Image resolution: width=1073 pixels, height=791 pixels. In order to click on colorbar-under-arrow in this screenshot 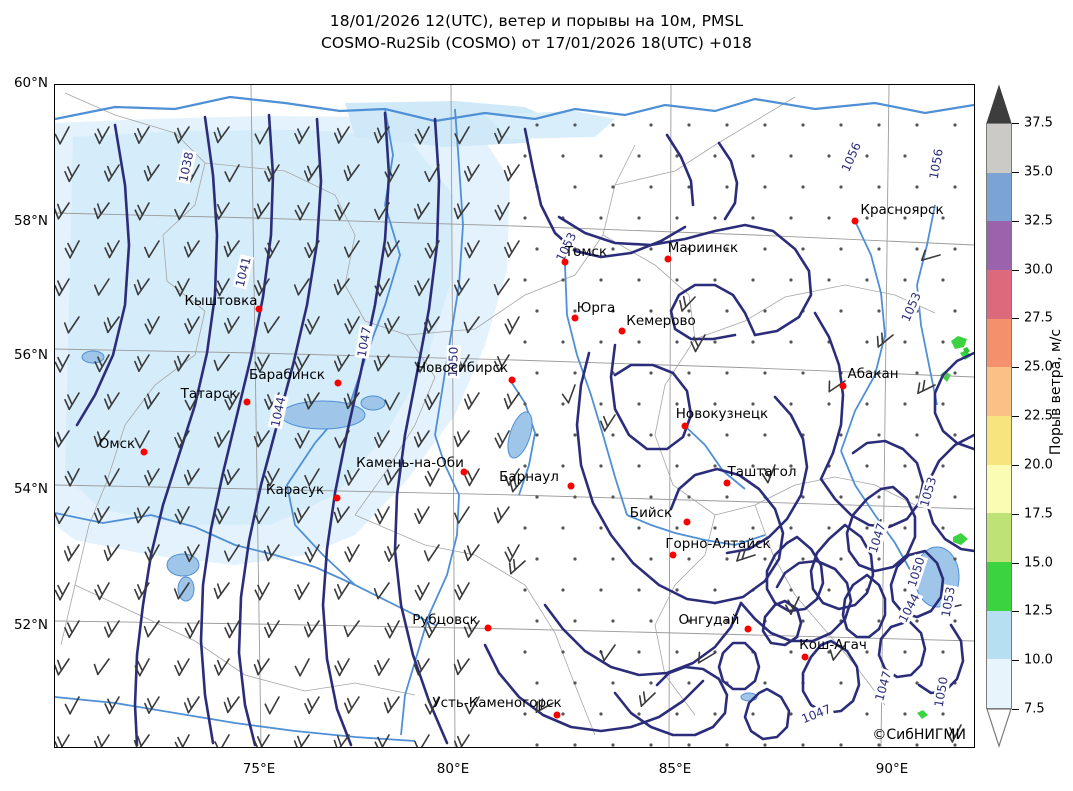, I will do `click(999, 728)`.